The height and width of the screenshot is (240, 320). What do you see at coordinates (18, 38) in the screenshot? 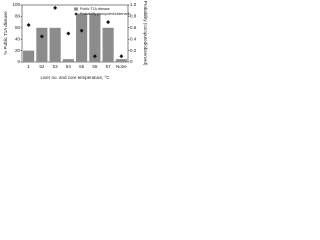
I see `y-tick-label: 40` at bounding box center [18, 38].